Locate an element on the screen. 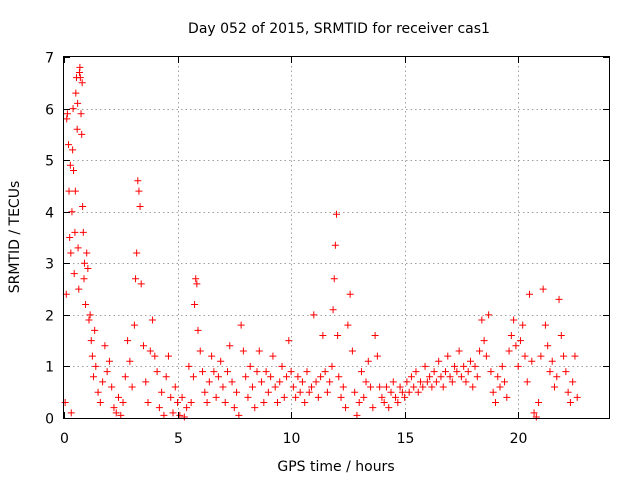  x-tick-label-0: 0 is located at coordinates (64, 439).